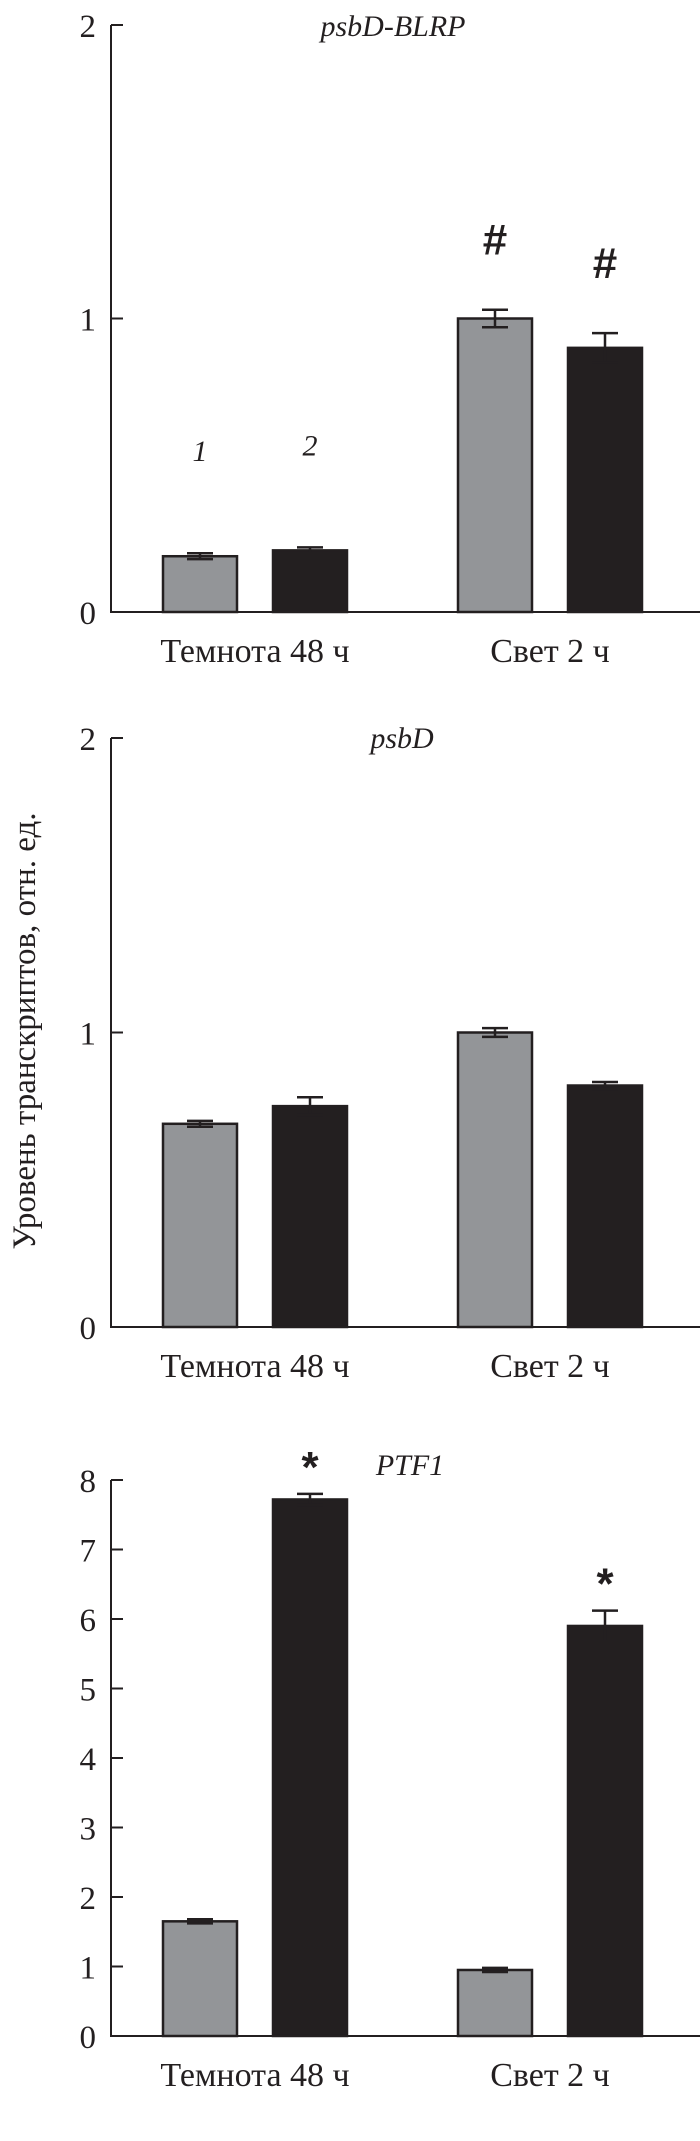 This screenshot has width=700, height=2141. I want to click on series-label: 1, so click(200, 451).